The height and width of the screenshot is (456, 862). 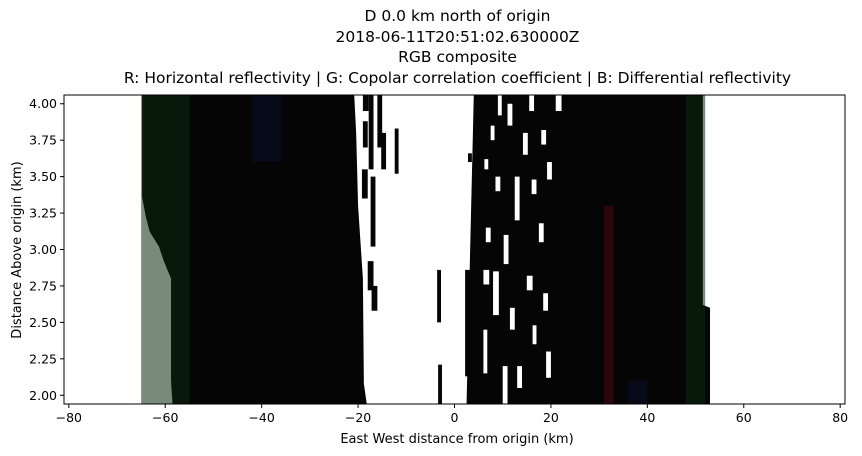 I want to click on title-line-1: D 0.0 km north of origin, so click(x=457, y=16).